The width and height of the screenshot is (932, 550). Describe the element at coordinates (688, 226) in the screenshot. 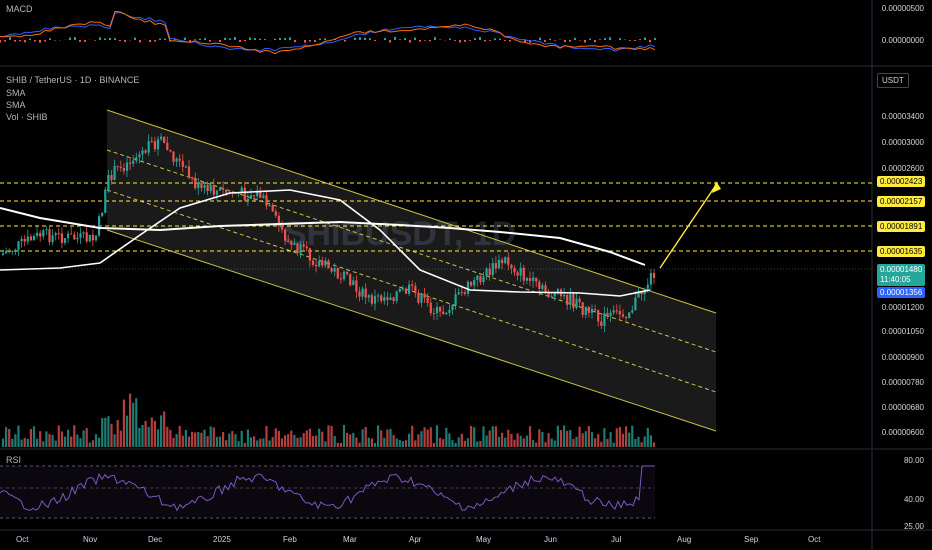

I see `projection-arrow` at that location.